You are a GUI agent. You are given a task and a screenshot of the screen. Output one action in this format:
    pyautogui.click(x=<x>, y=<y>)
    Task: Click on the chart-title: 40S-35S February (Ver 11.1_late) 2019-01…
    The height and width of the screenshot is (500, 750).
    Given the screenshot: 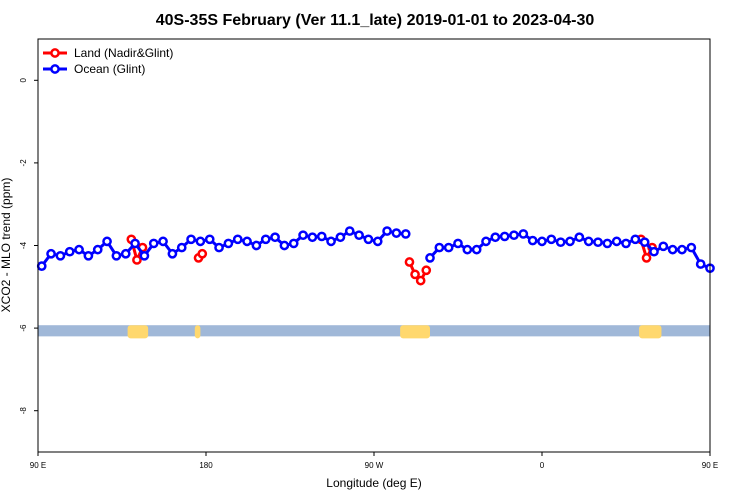 What is the action you would take?
    pyautogui.click(x=375, y=20)
    